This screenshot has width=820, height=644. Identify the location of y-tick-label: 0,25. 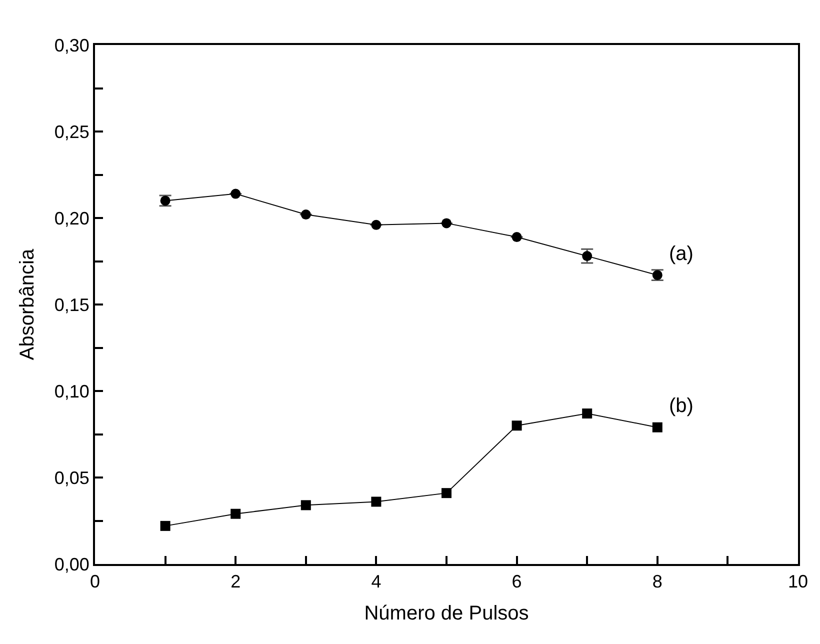
(72, 132).